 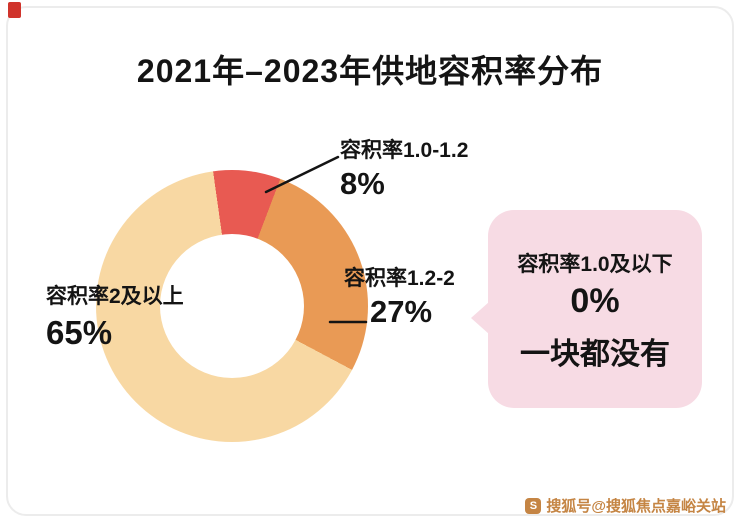 What do you see at coordinates (595, 354) in the screenshot?
I see `callout-note: 一块都没有` at bounding box center [595, 354].